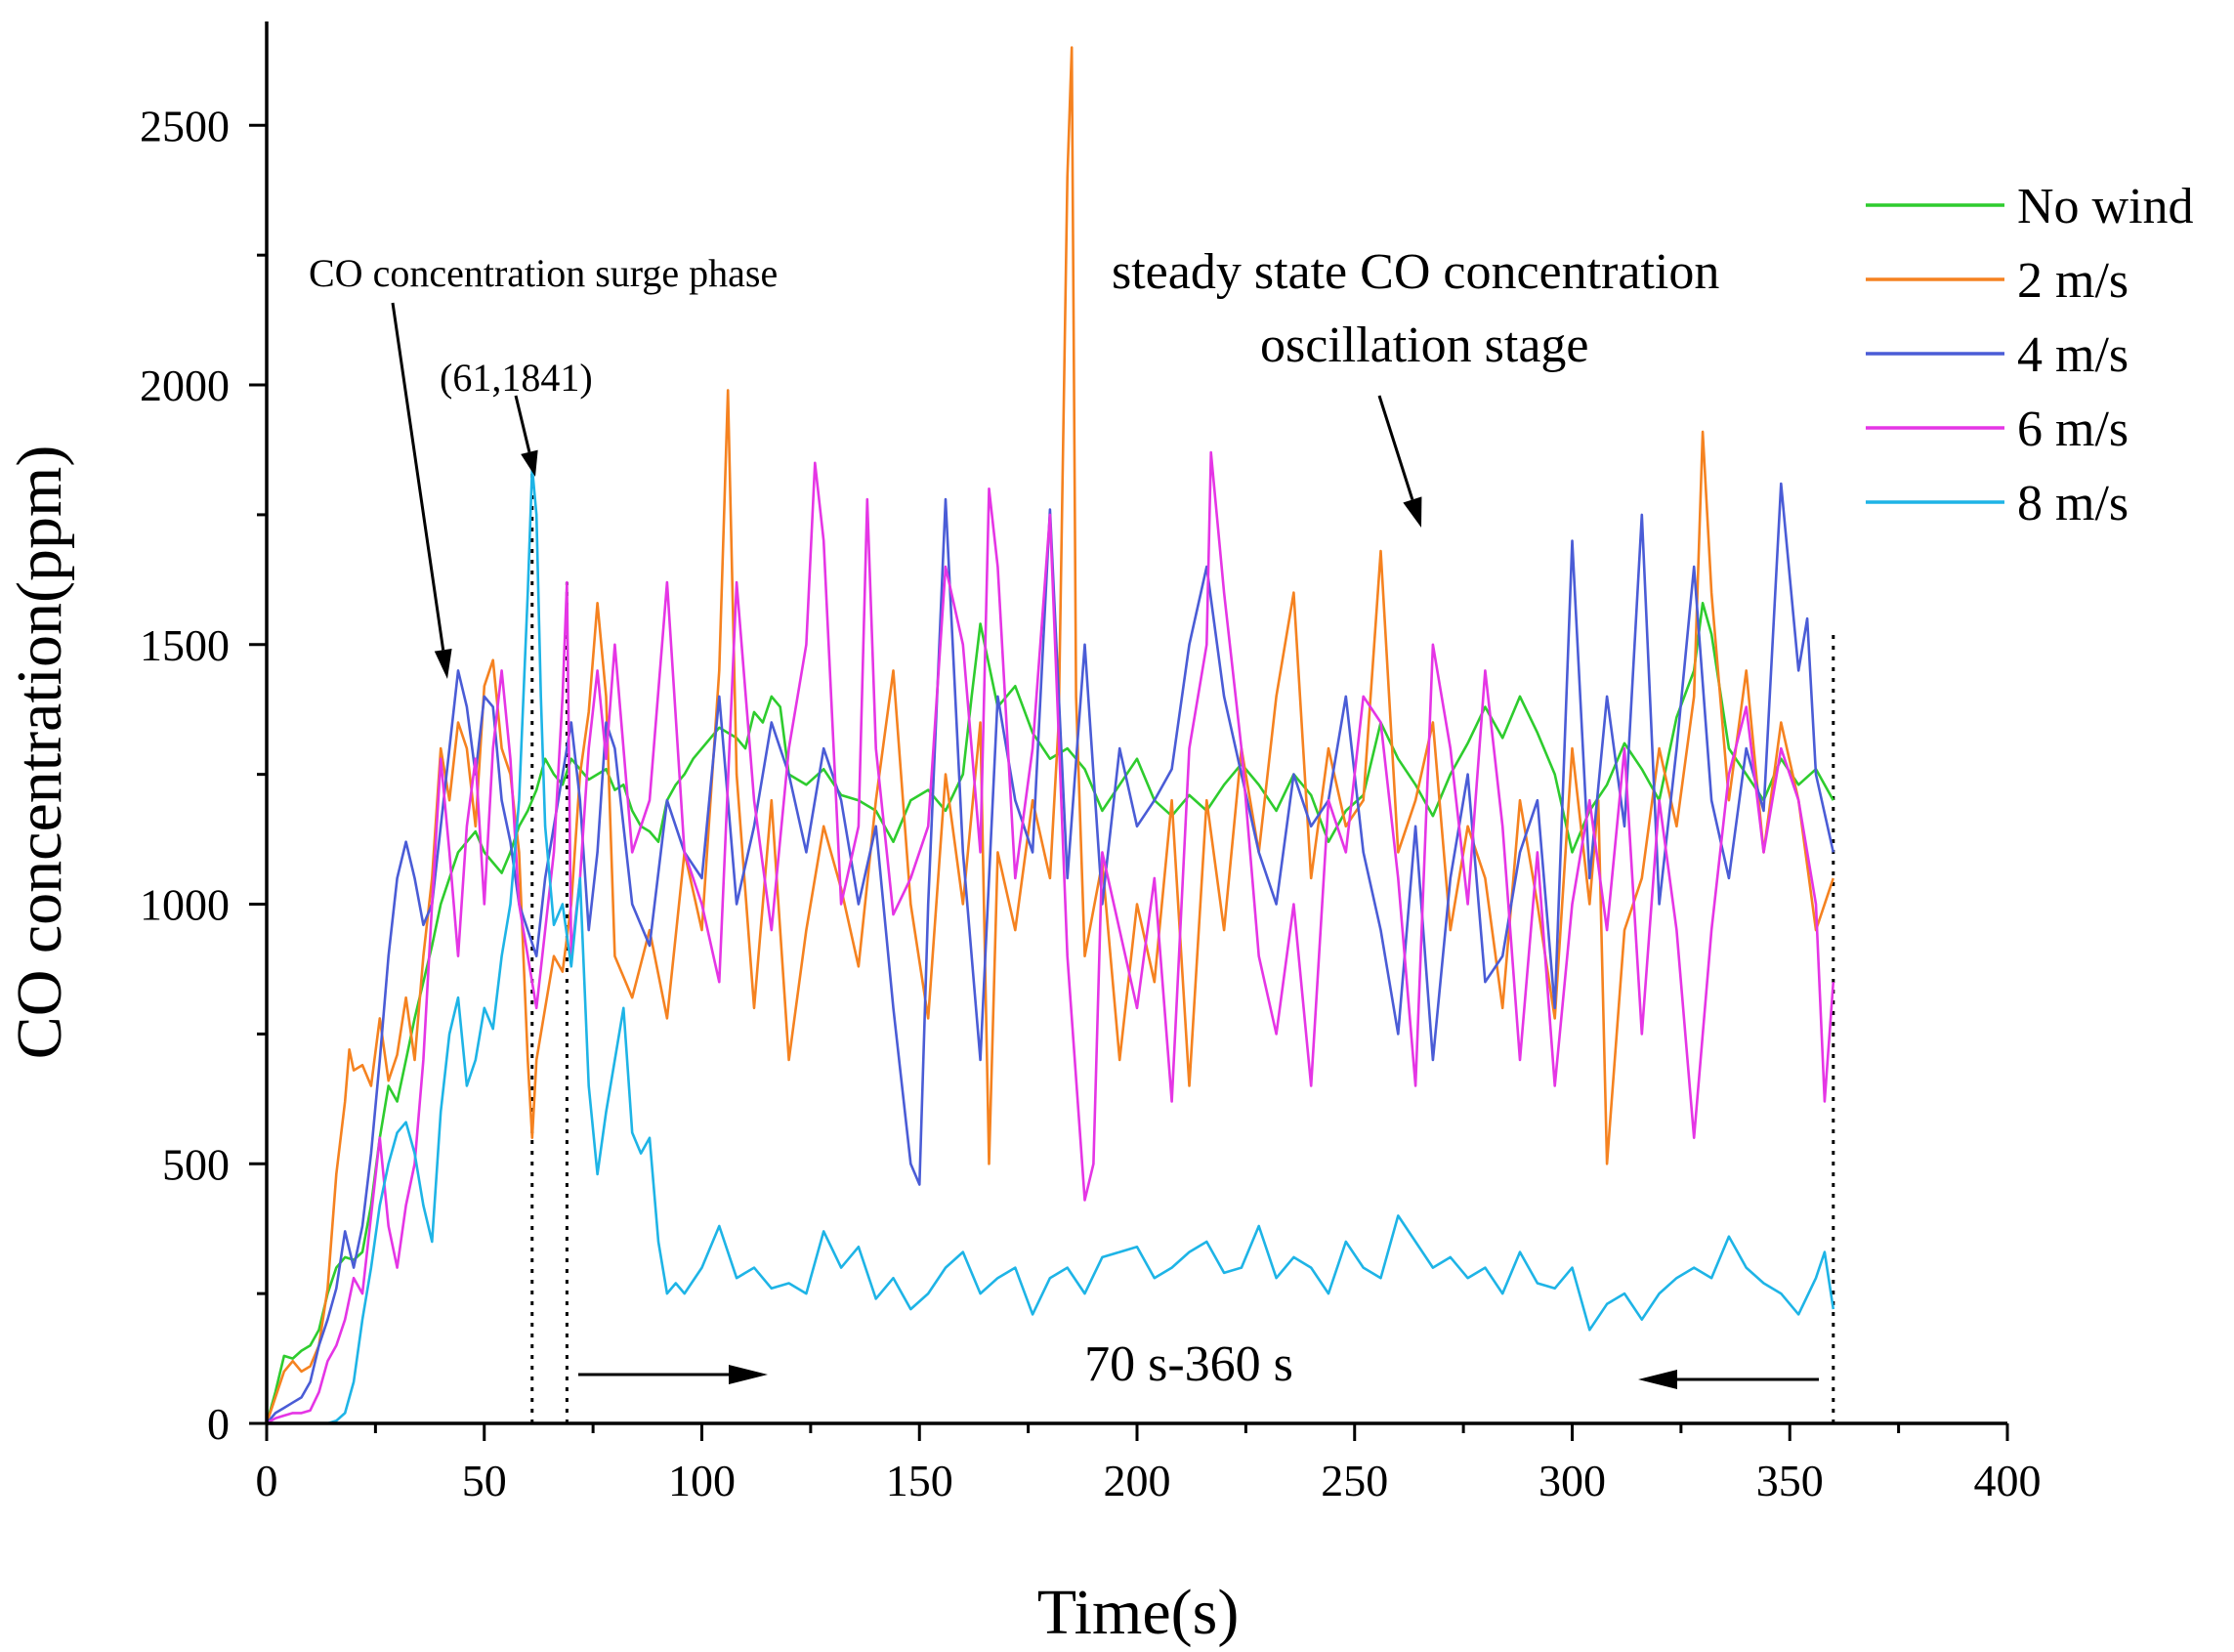  I want to click on x-tick-label: 0, so click(267, 1480).